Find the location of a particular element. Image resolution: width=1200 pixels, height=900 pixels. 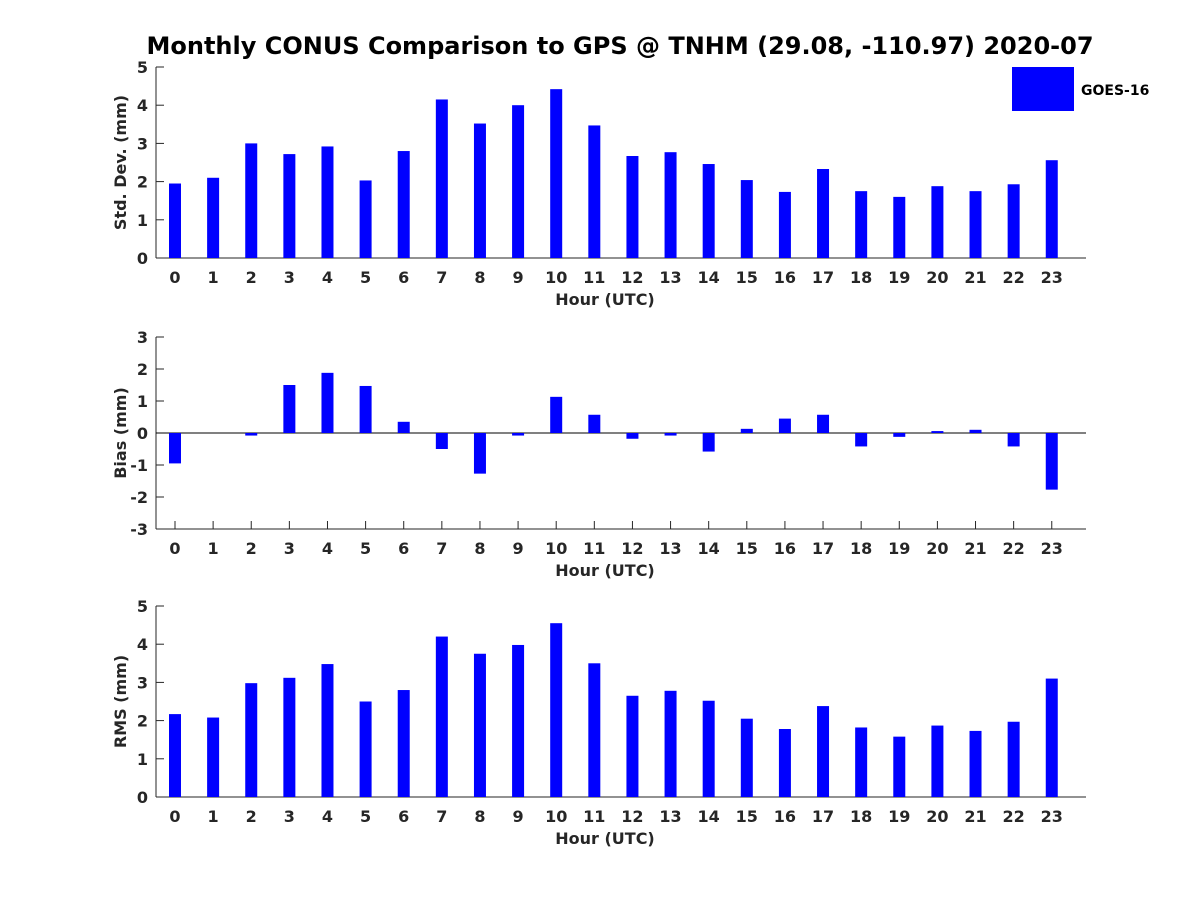

y-tick-label: -3 is located at coordinates (139, 529).